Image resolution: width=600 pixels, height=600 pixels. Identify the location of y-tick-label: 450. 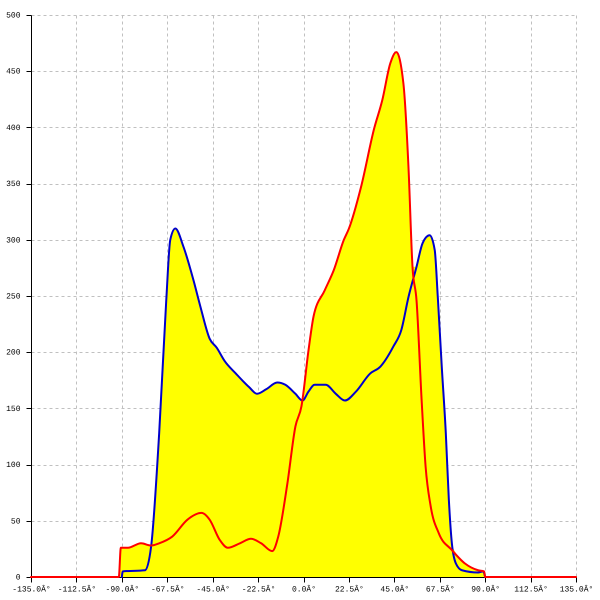
(13, 72).